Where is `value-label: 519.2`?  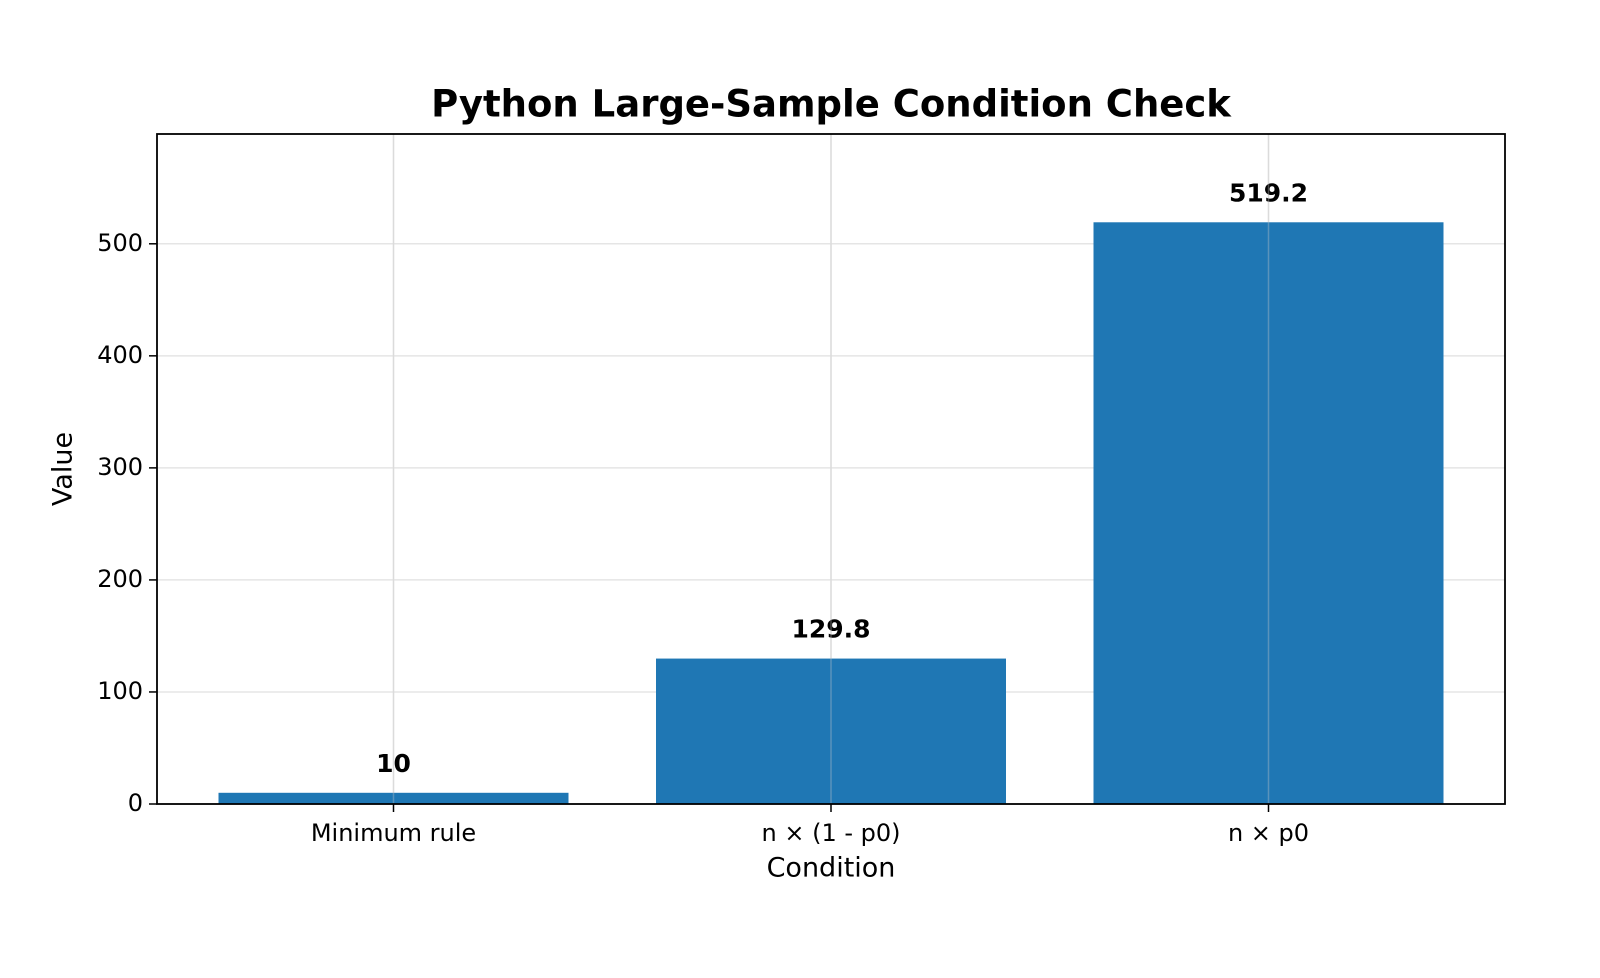 value-label: 519.2 is located at coordinates (1268, 192).